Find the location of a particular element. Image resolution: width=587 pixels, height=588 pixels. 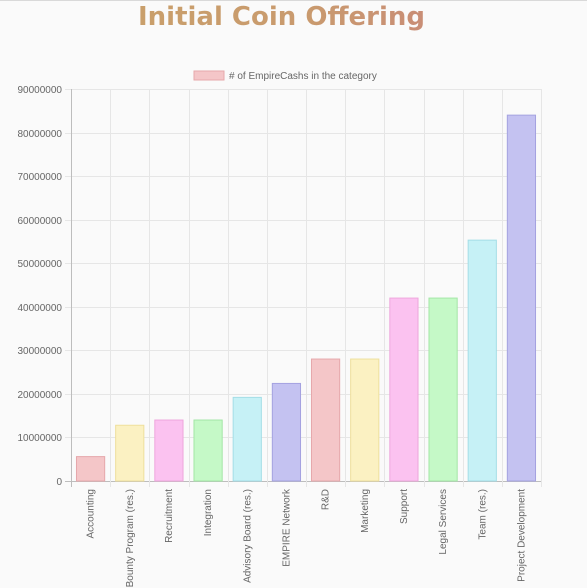

x-tick-label: Project Development is located at coordinates (521, 535).